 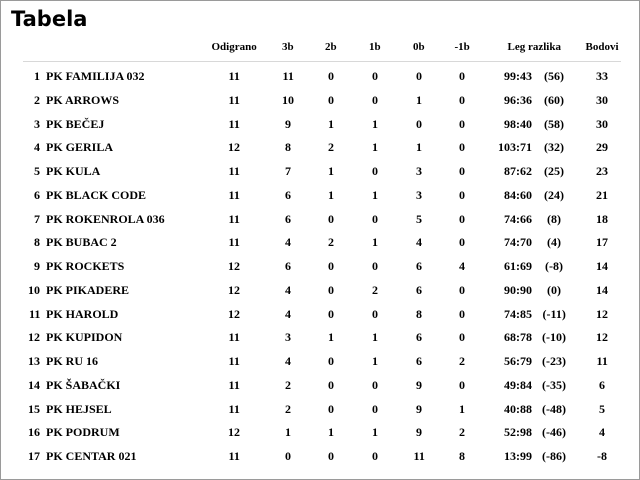 What do you see at coordinates (518, 408) in the screenshot?
I see `leg-score: 40:88` at bounding box center [518, 408].